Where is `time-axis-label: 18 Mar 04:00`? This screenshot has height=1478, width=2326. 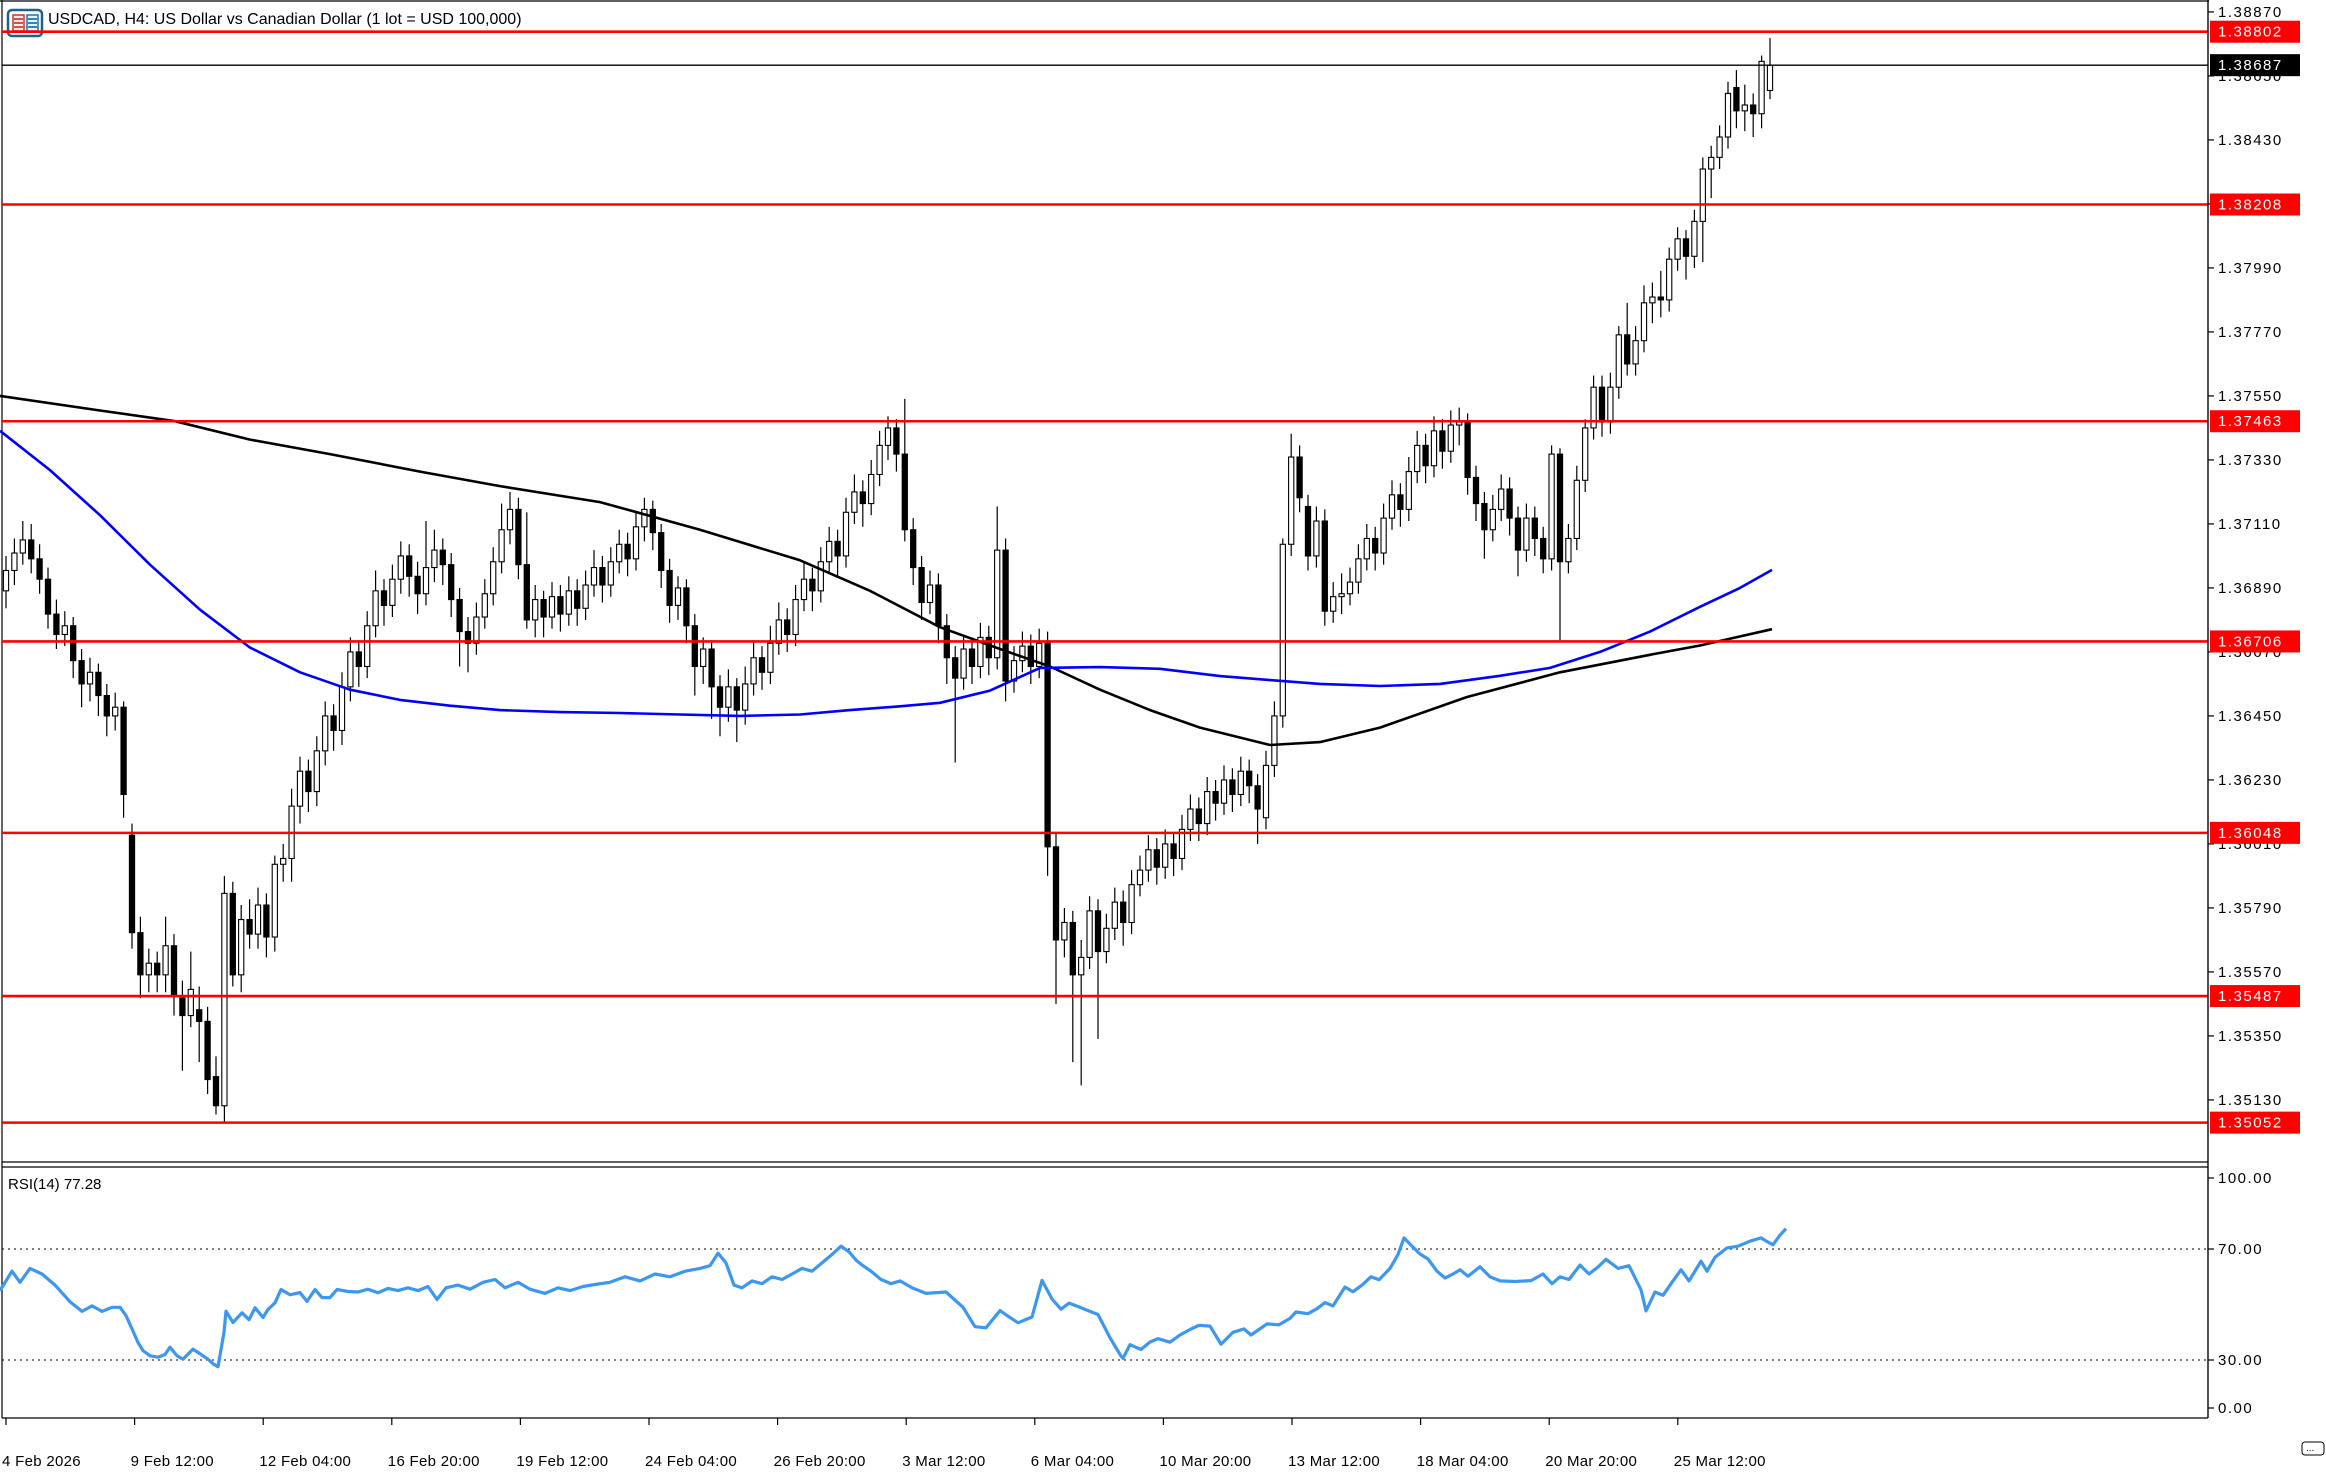 time-axis-label: 18 Mar 04:00 is located at coordinates (1463, 1461).